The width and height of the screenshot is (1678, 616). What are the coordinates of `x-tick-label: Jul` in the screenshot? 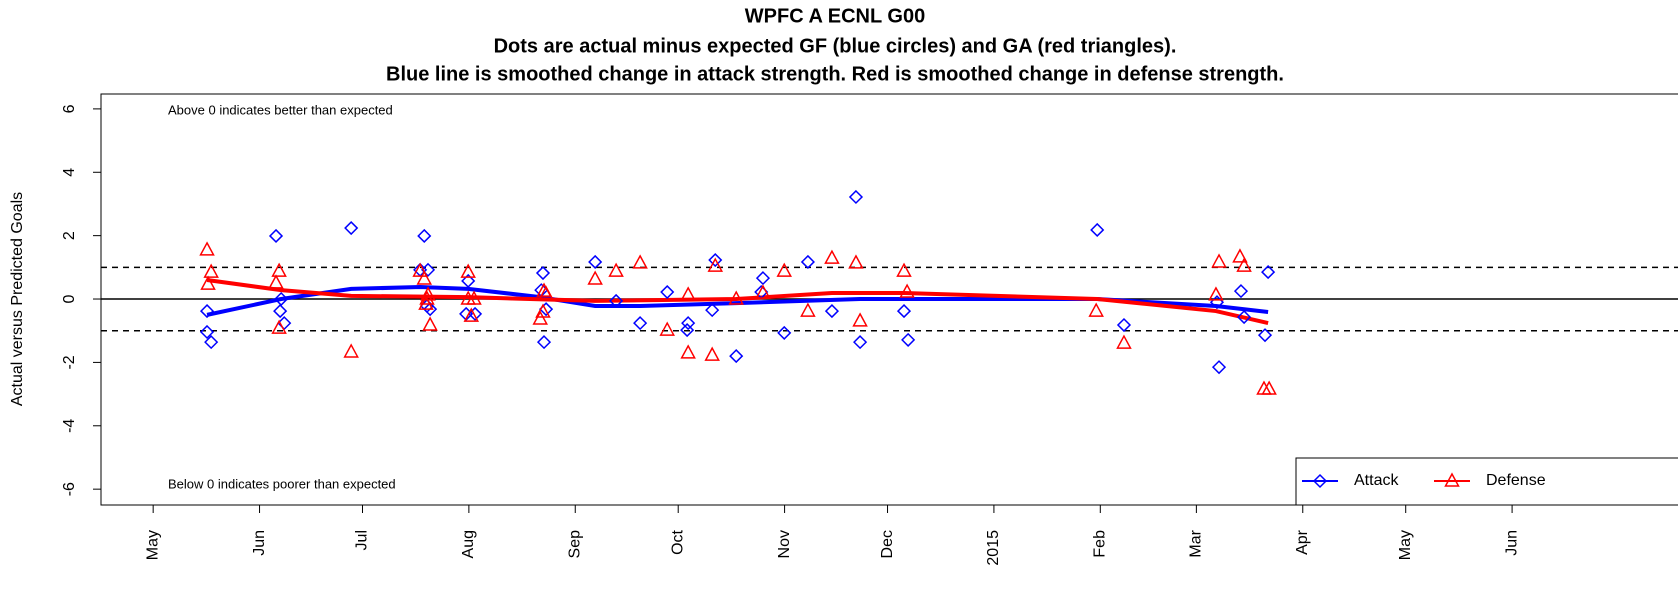 It's located at (362, 540).